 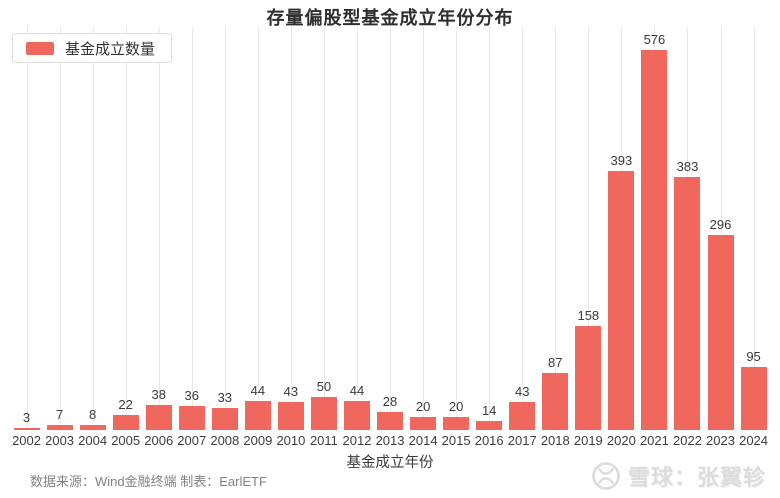 I want to click on bar-2024, so click(x=753, y=398).